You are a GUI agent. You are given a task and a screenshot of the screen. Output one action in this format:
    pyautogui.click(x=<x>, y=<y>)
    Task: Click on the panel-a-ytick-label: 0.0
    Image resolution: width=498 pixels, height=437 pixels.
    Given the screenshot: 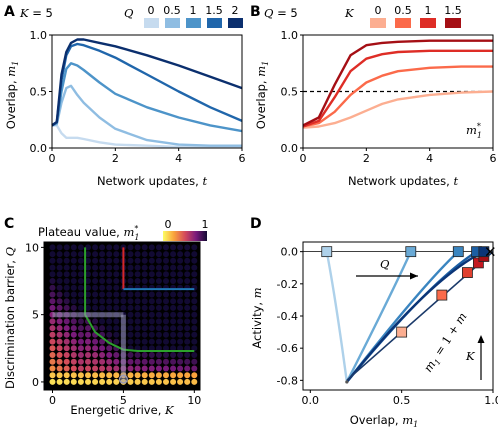 What is the action you would take?
    pyautogui.click(x=39, y=148)
    